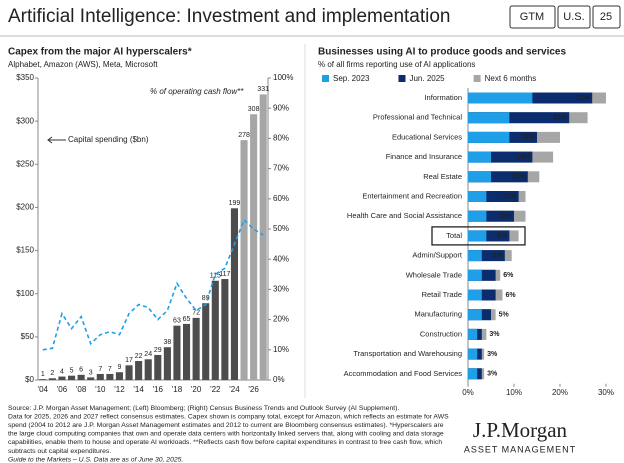 The image size is (624, 463). What do you see at coordinates (498, 255) in the screenshot?
I see `bar-label: 8%` at bounding box center [498, 255].